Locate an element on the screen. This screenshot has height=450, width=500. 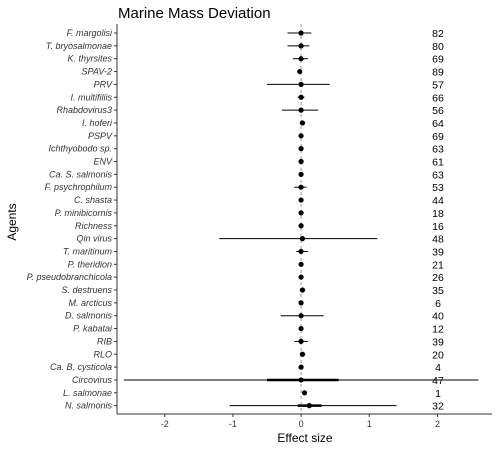
sample-count: 40 is located at coordinates (438, 317).